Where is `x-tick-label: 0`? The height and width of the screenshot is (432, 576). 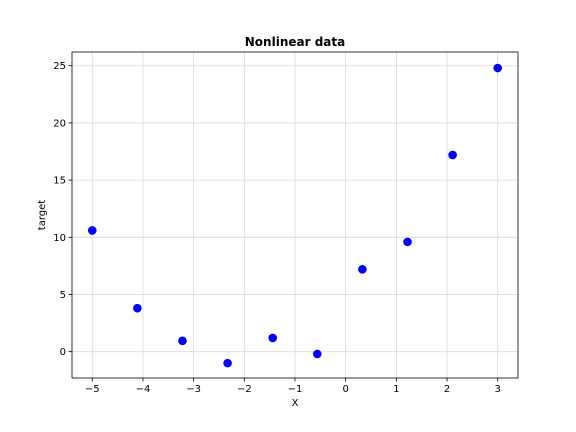
x-tick-label: 0 is located at coordinates (345, 389).